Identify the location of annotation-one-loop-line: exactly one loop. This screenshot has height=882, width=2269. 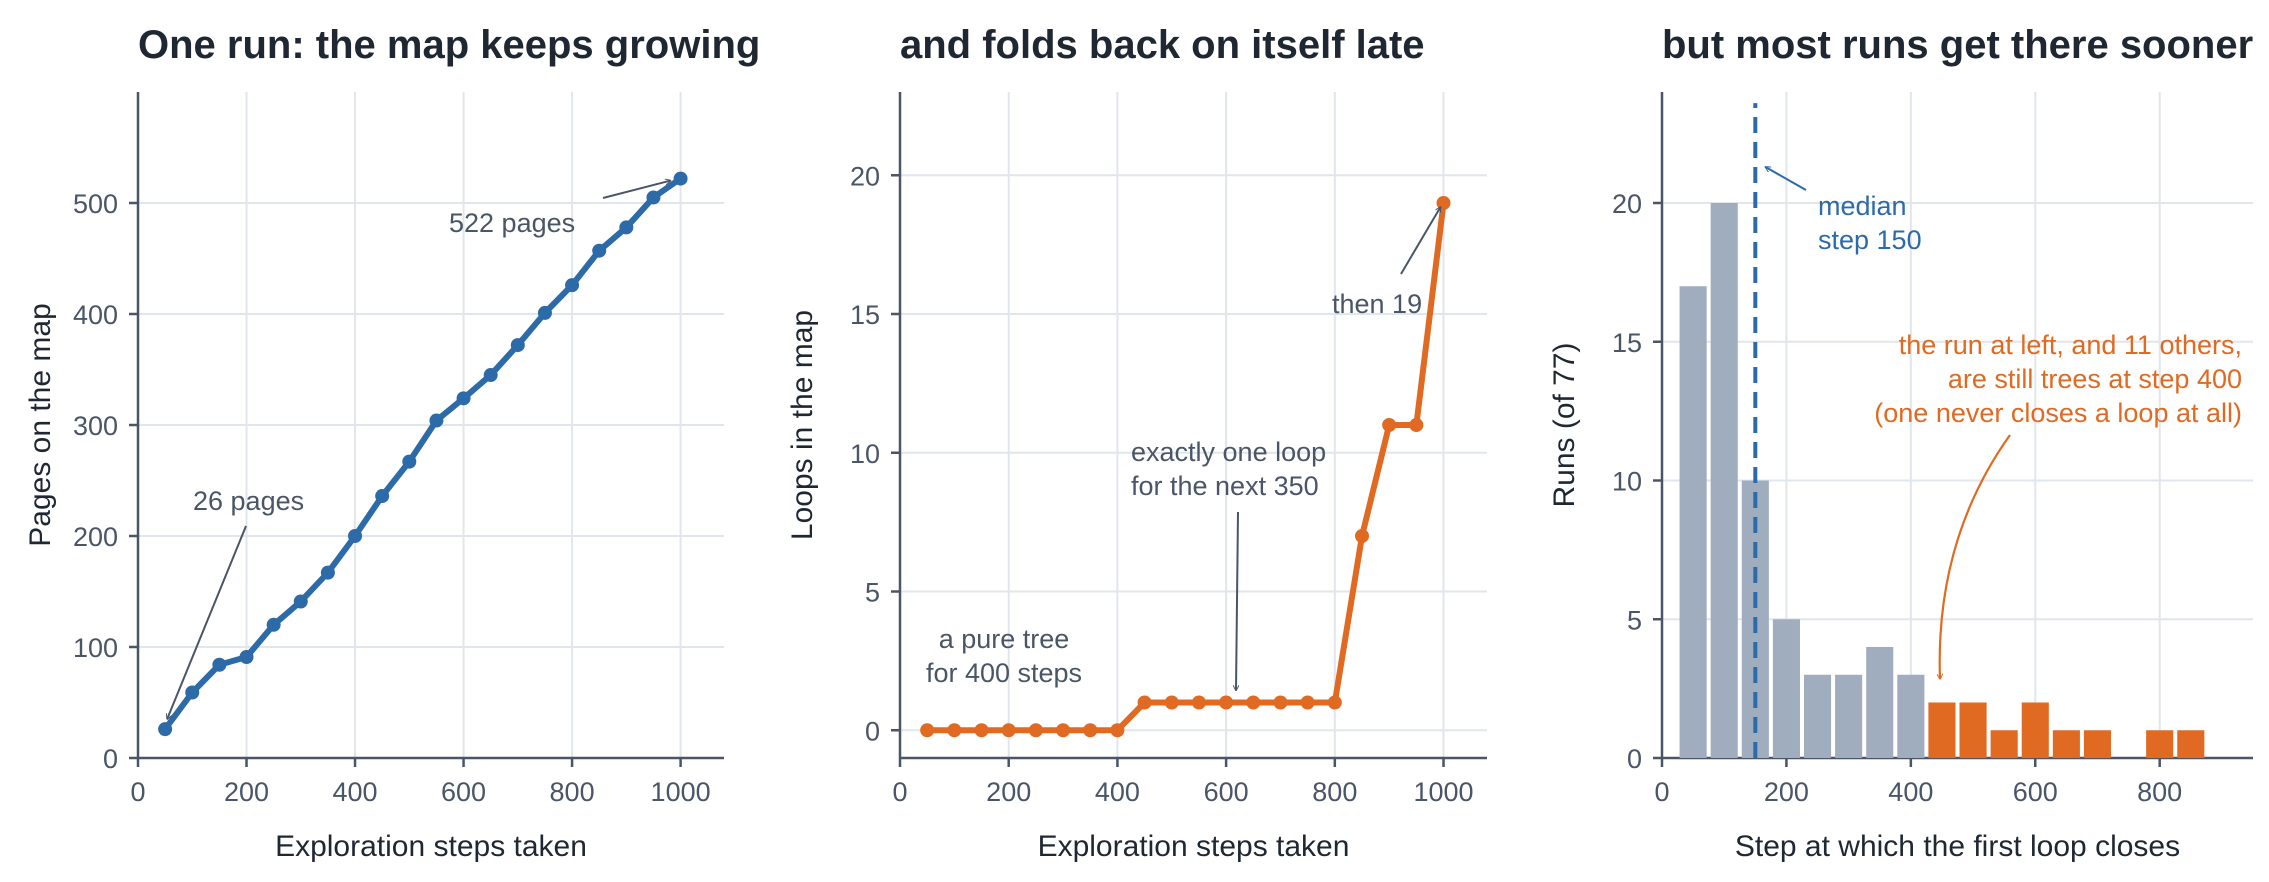
(1228, 452).